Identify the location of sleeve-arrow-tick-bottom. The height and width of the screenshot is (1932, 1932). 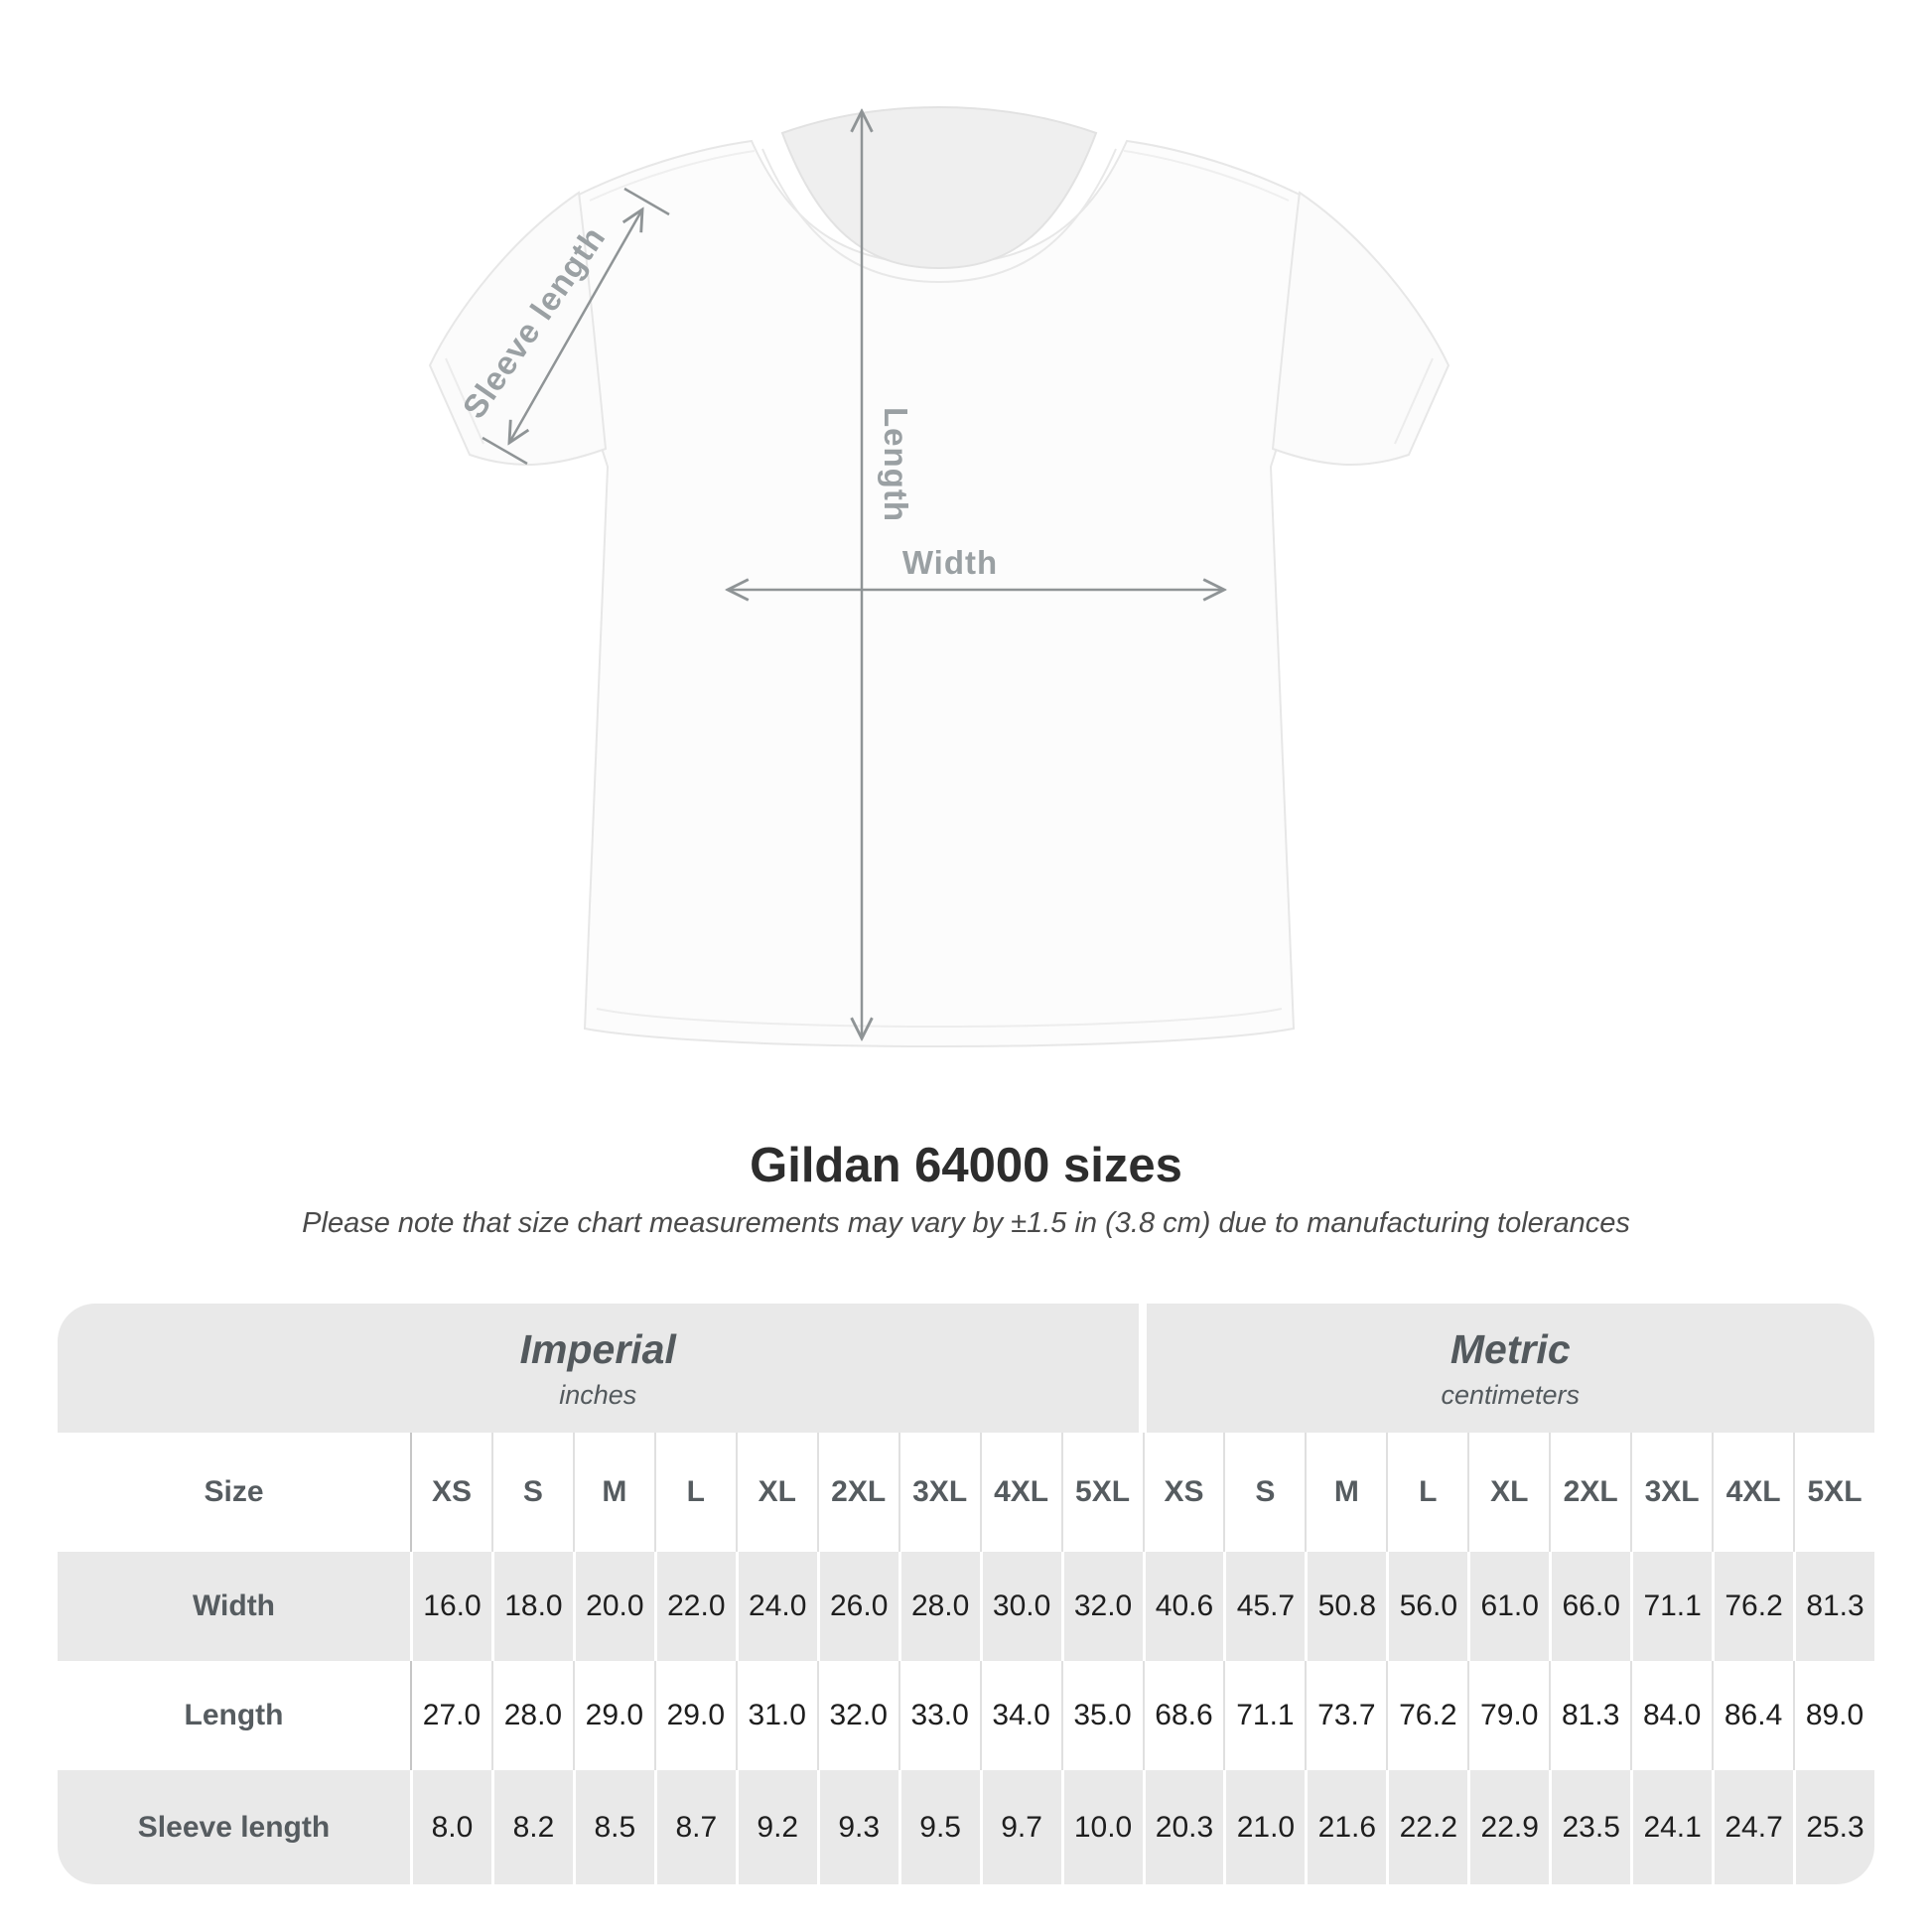
(505, 451).